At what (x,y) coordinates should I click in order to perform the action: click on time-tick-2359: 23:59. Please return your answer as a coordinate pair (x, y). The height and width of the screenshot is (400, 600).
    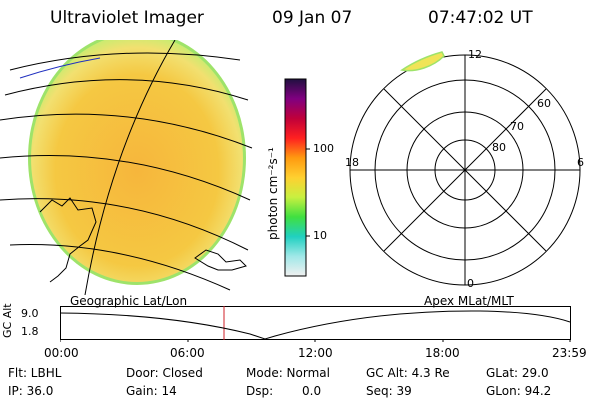
    Looking at the image, I should click on (569, 353).